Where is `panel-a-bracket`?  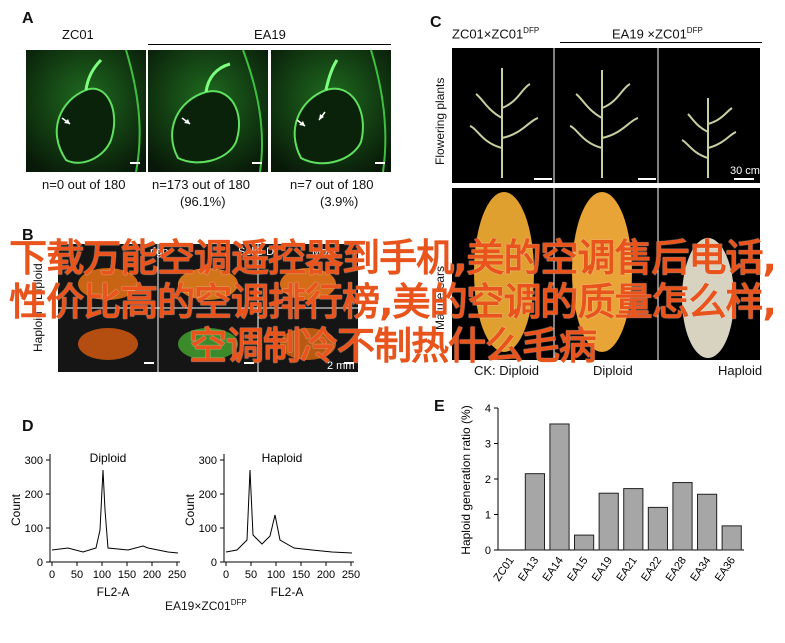 panel-a-bracket is located at coordinates (269, 44).